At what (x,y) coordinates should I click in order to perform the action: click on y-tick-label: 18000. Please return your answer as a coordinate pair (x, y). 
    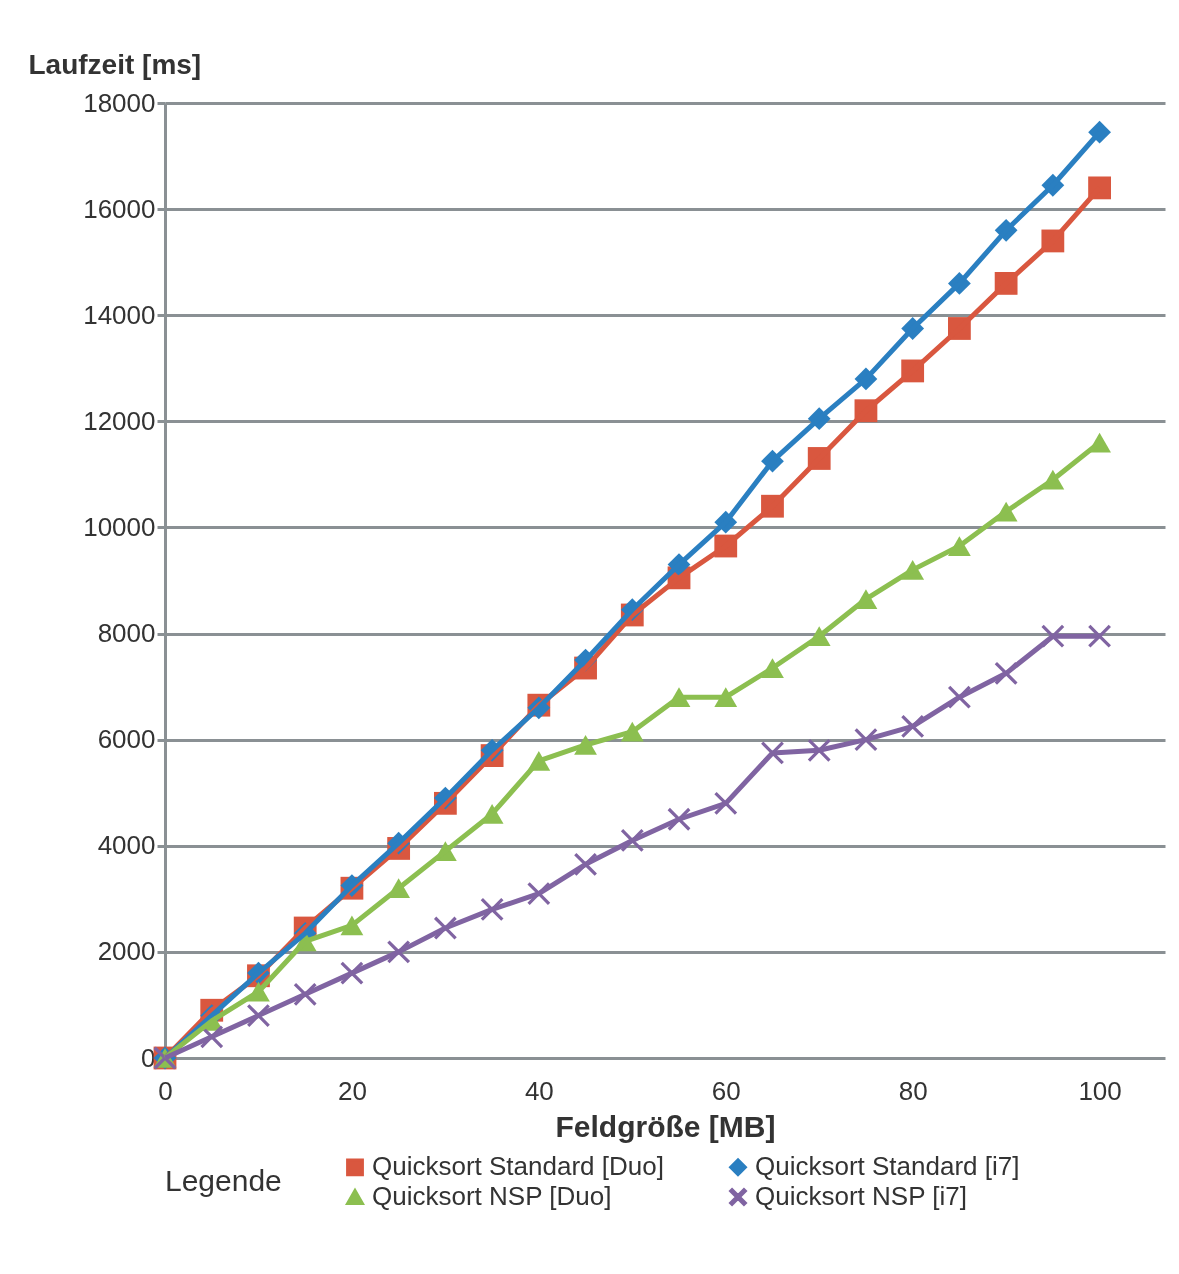
    Looking at the image, I should click on (119, 102).